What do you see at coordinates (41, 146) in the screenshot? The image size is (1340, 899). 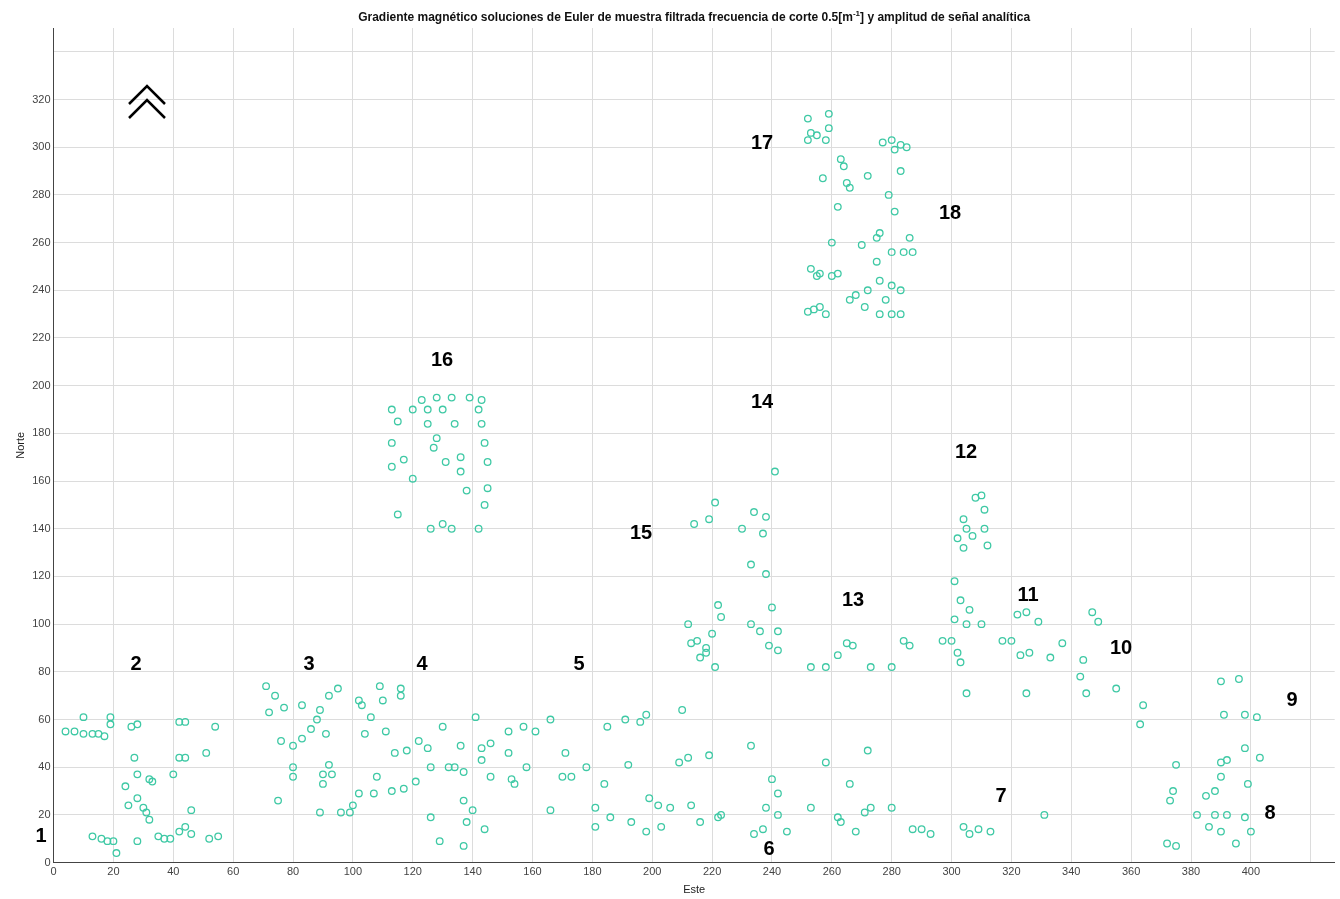 I see `y-tick-label: 300` at bounding box center [41, 146].